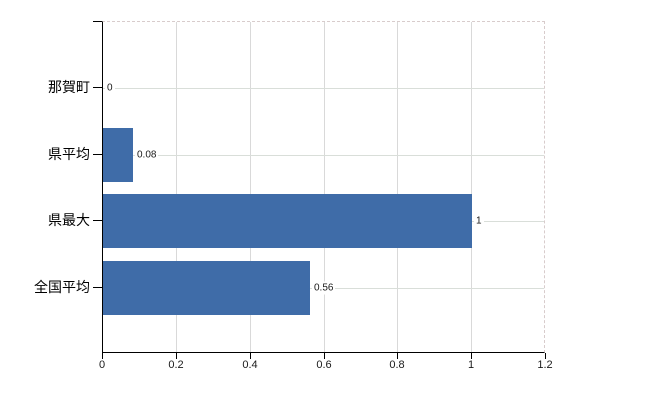 The image size is (650, 400). What do you see at coordinates (102, 365) in the screenshot?
I see `x-axis-tick-label: 0` at bounding box center [102, 365].